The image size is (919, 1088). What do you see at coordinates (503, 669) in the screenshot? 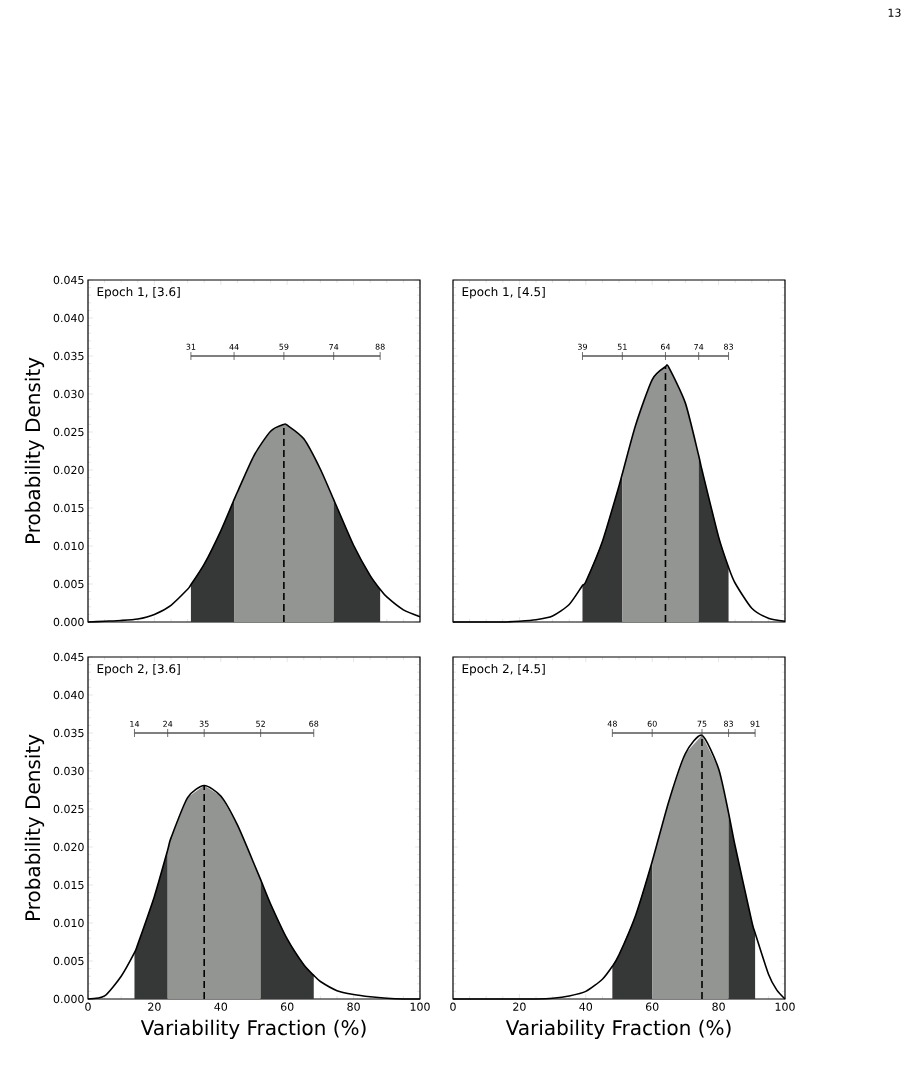
I see `text: Epoch 2, [4.5]` at bounding box center [503, 669].